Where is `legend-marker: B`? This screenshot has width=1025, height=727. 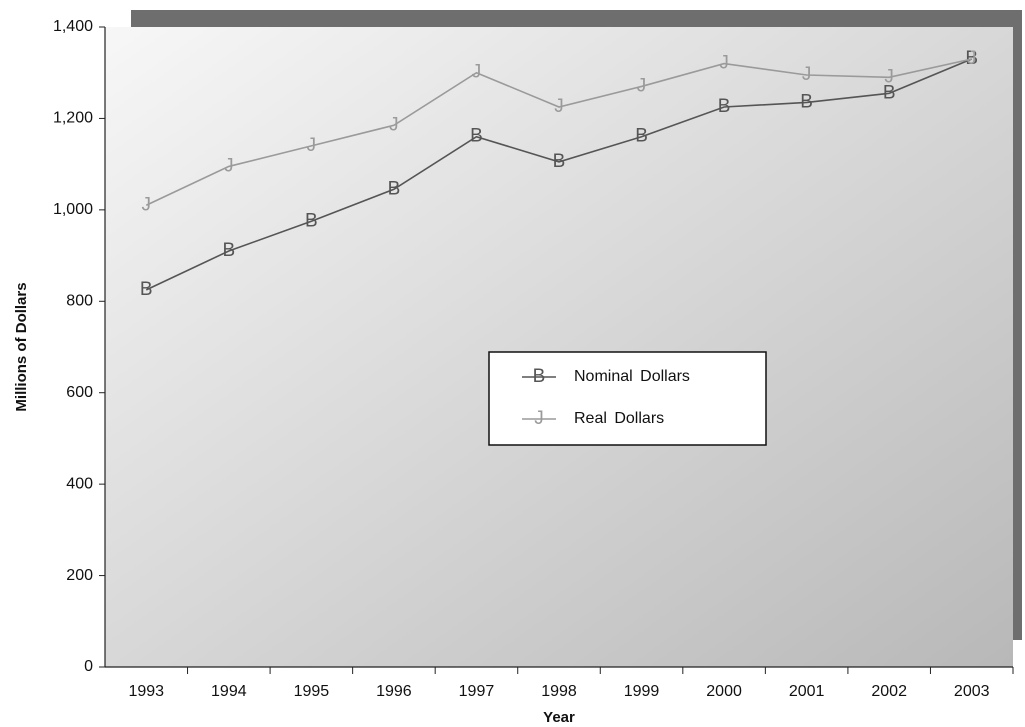 legend-marker: B is located at coordinates (539, 376).